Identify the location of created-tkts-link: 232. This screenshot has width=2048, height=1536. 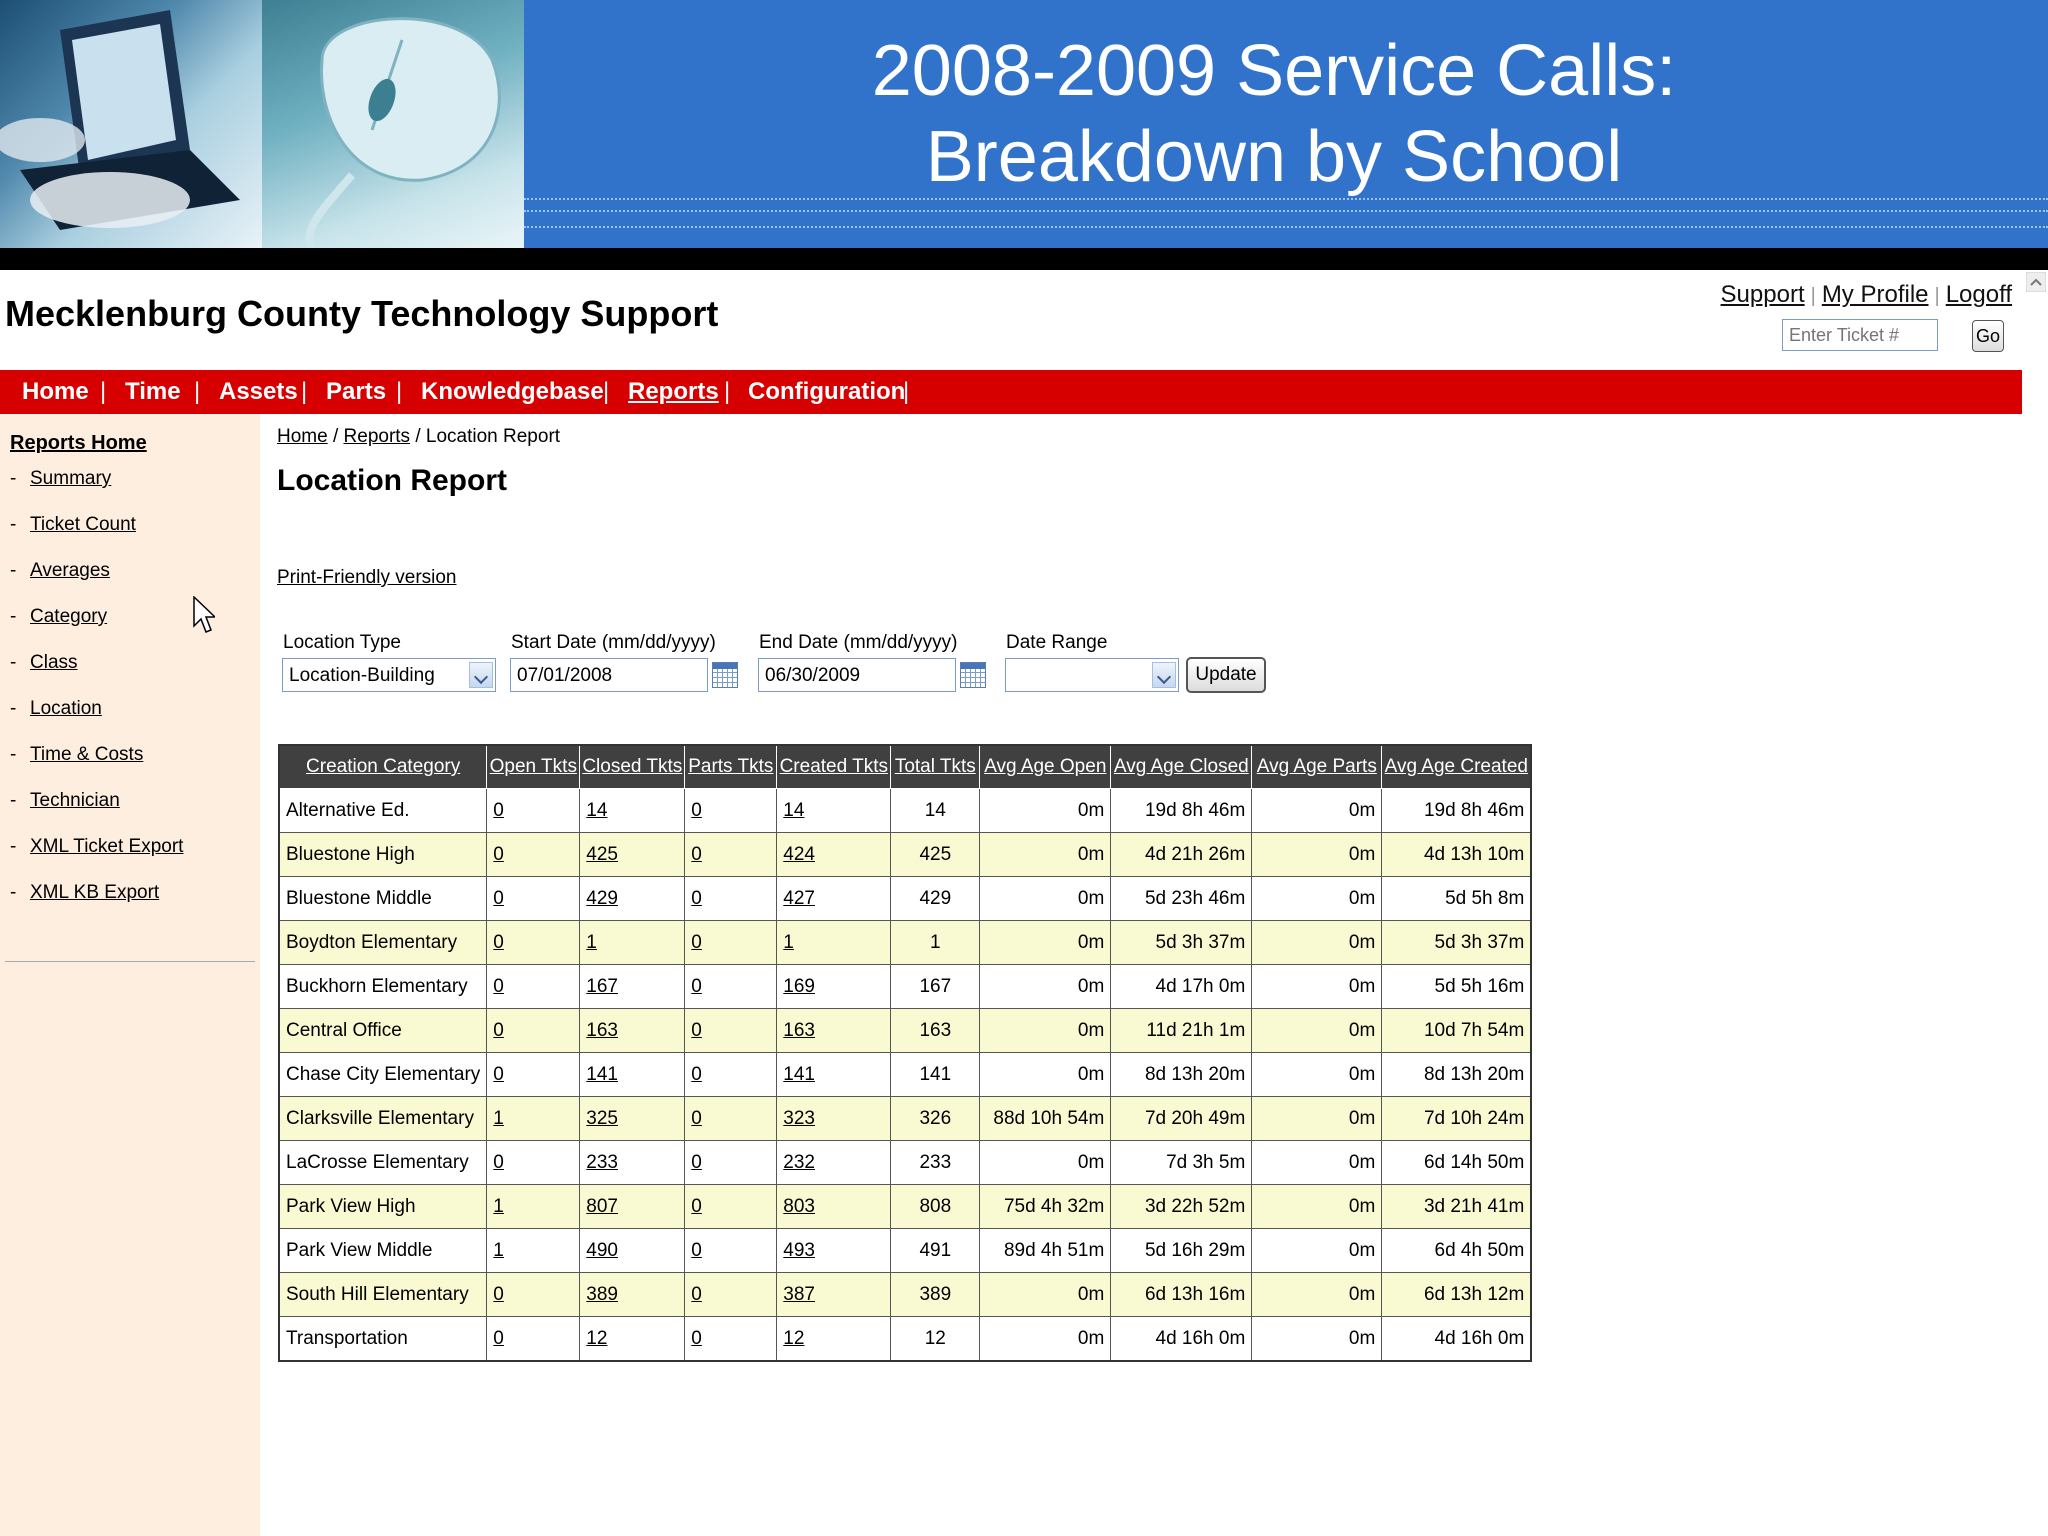
(799, 1162).